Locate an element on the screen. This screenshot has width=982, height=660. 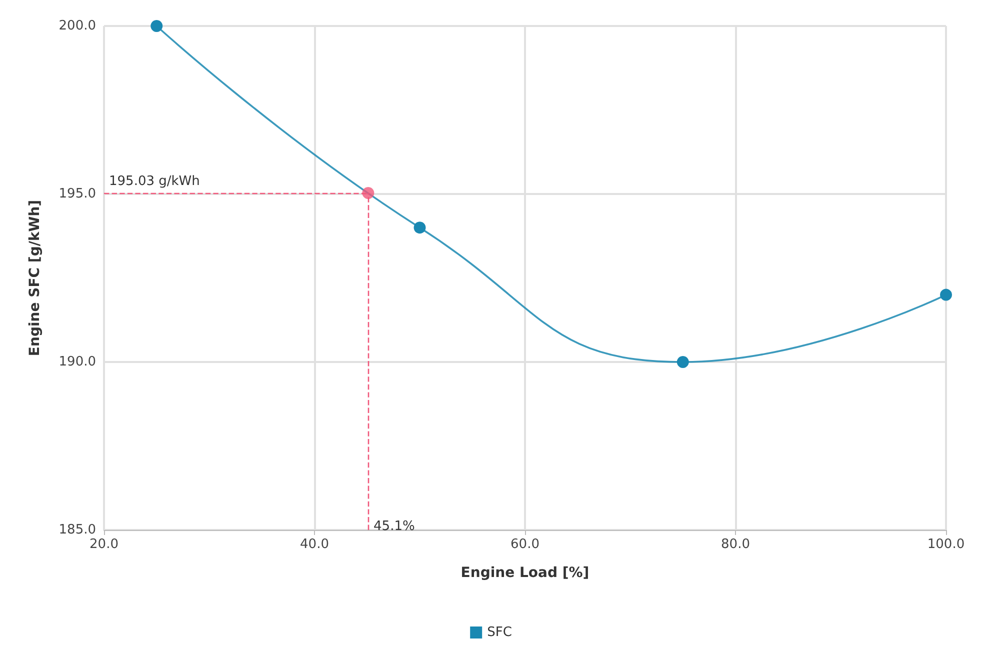
y-tick-label: 200.0 is located at coordinates (77, 26).